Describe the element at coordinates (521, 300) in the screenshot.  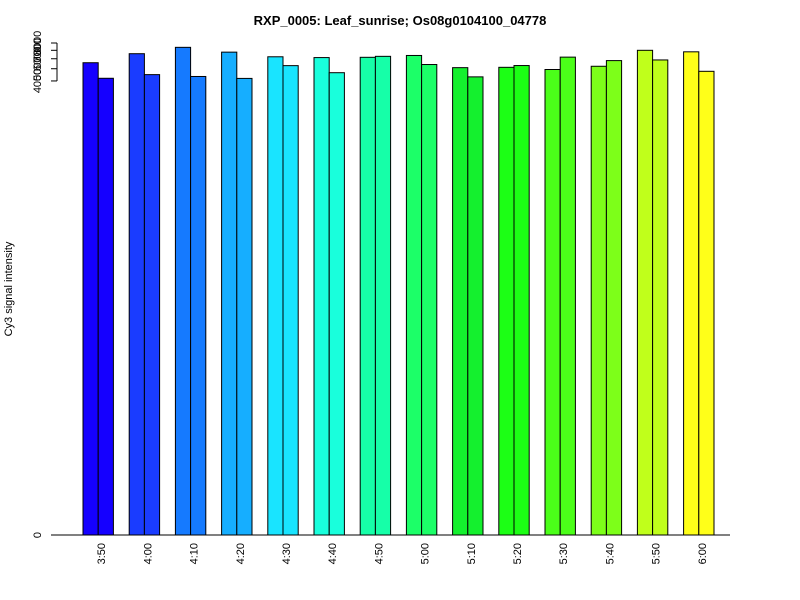
I see `bar-520-s2` at that location.